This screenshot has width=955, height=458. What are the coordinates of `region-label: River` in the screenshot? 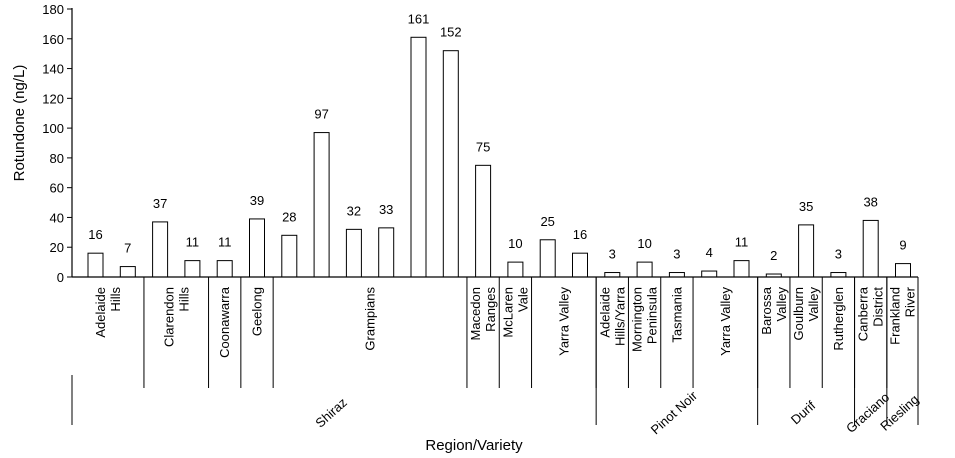 It's located at (909, 301).